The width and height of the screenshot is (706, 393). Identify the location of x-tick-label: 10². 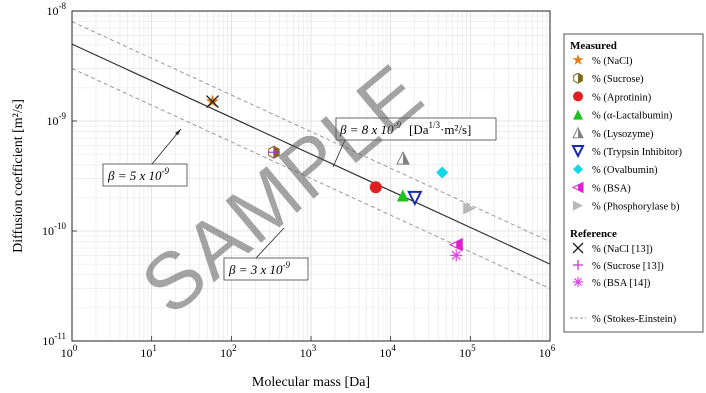
(228, 351).